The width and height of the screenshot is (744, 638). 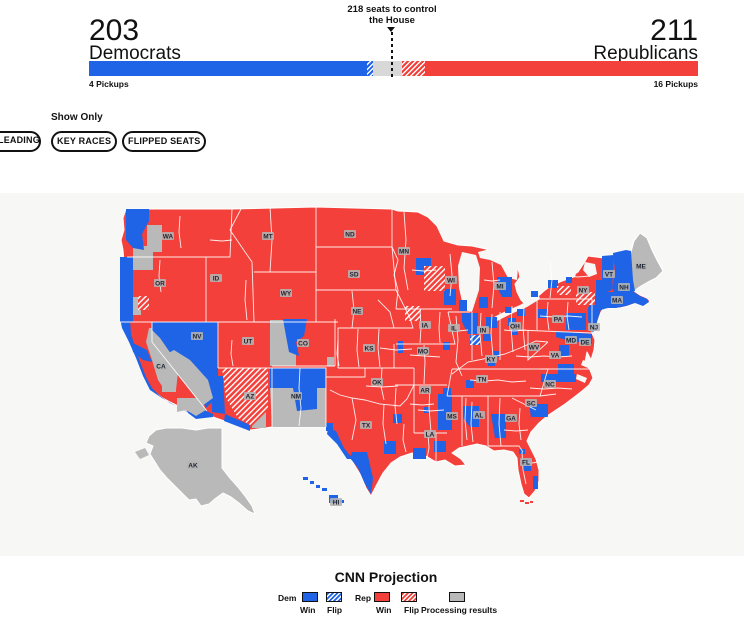 I want to click on svg-text: AK, so click(x=193, y=465).